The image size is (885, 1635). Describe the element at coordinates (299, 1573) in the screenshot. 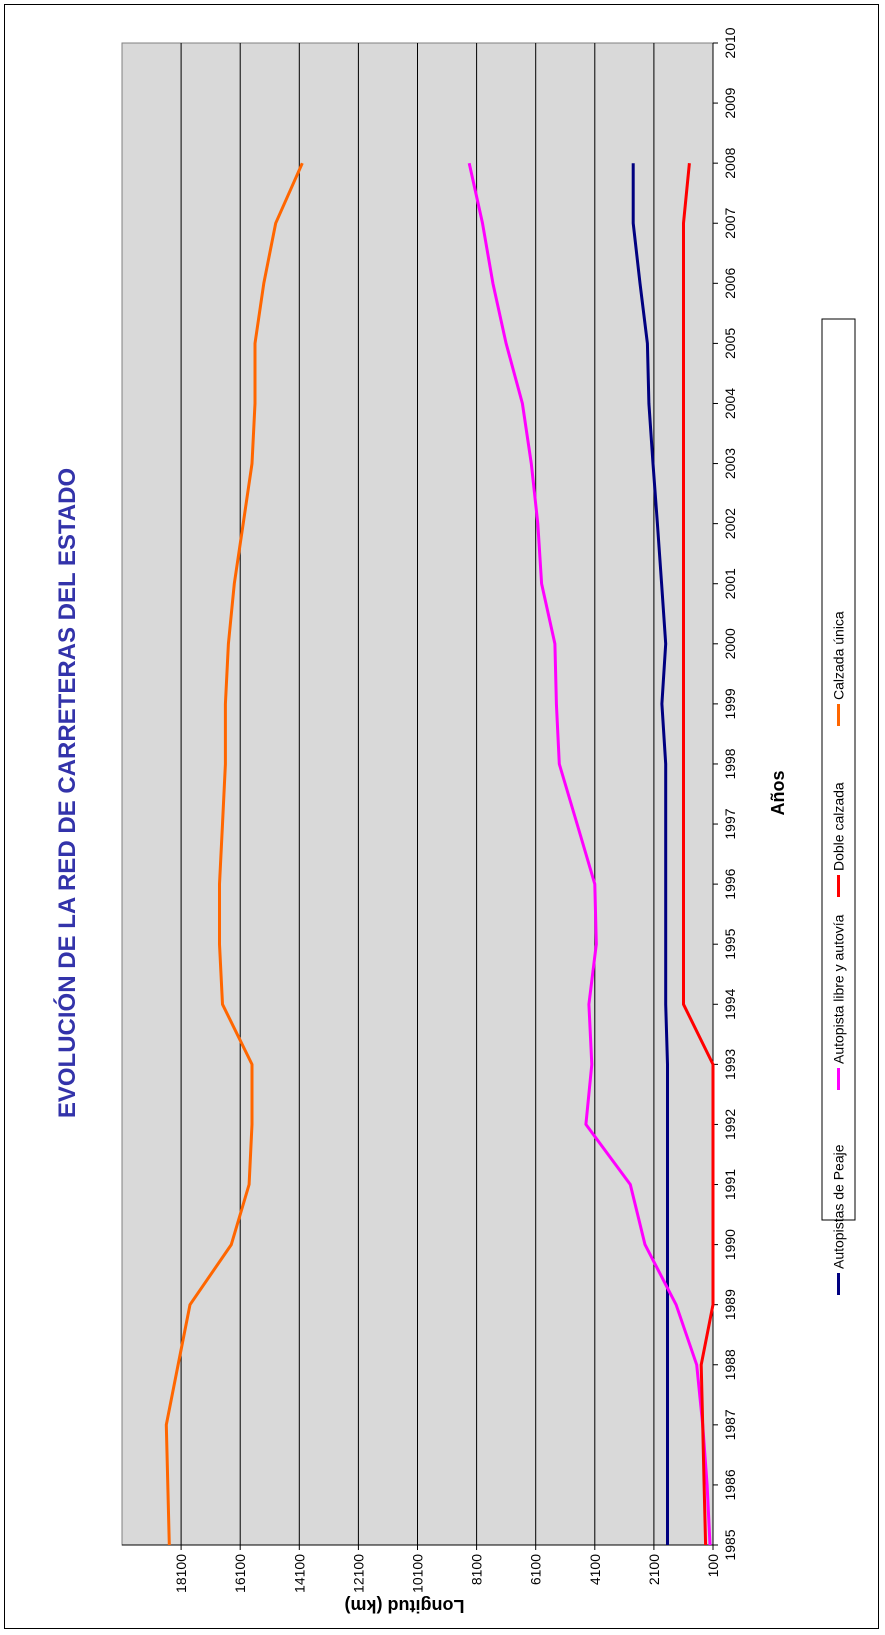

I see `y-tick-label: 14100` at that location.